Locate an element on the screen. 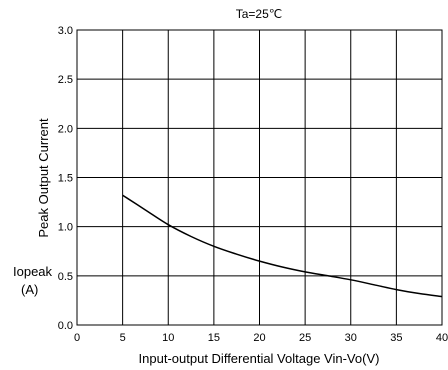 The height and width of the screenshot is (370, 448). x-tick-label: 25 is located at coordinates (305, 338).